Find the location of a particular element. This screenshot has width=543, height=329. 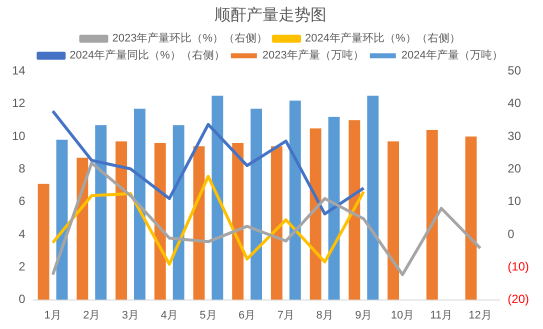

y2-tick-label: 30 is located at coordinates (515, 135).